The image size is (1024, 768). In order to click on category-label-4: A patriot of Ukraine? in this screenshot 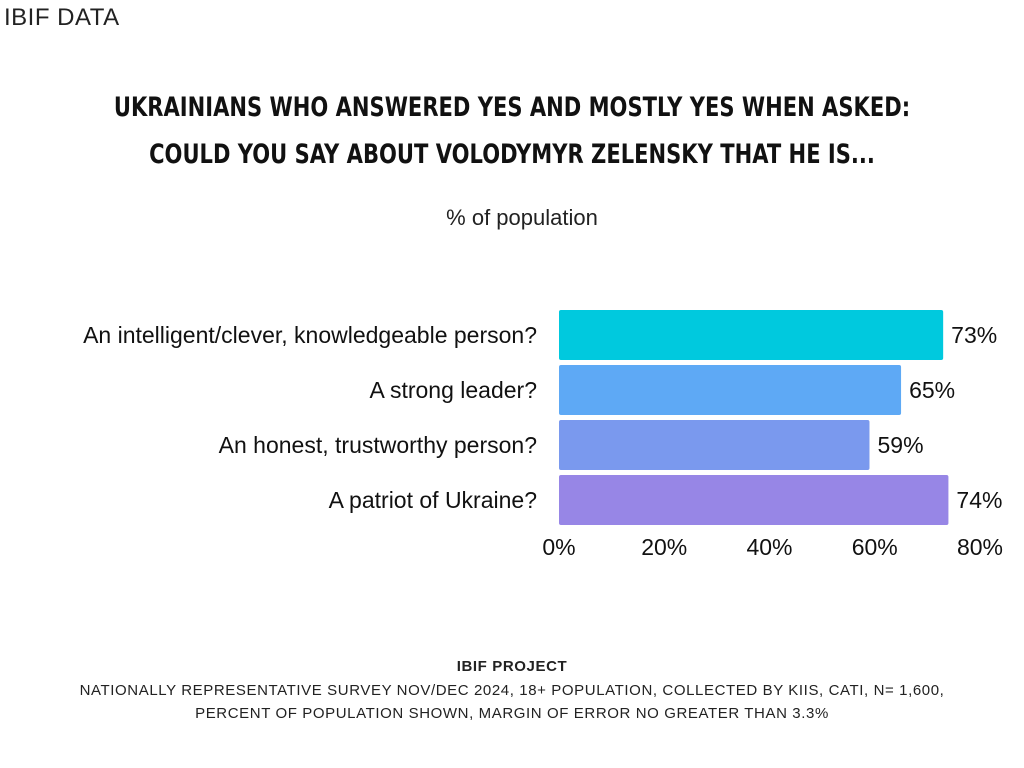, I will do `click(433, 500)`.